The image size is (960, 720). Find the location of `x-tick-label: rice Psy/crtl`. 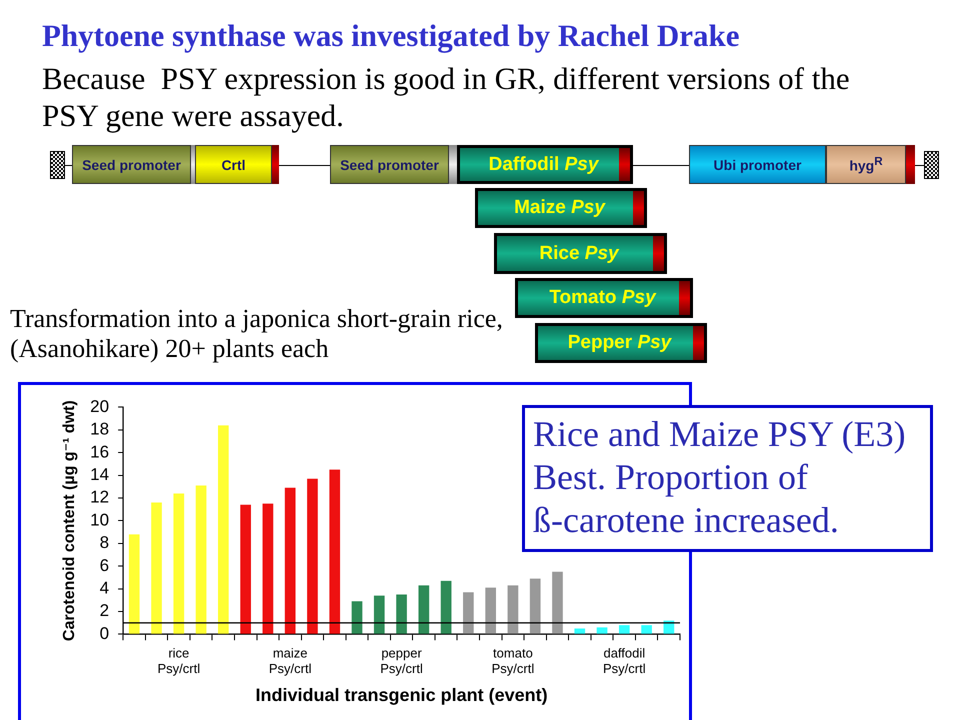

x-tick-label: rice Psy/crtl is located at coordinates (178, 661).